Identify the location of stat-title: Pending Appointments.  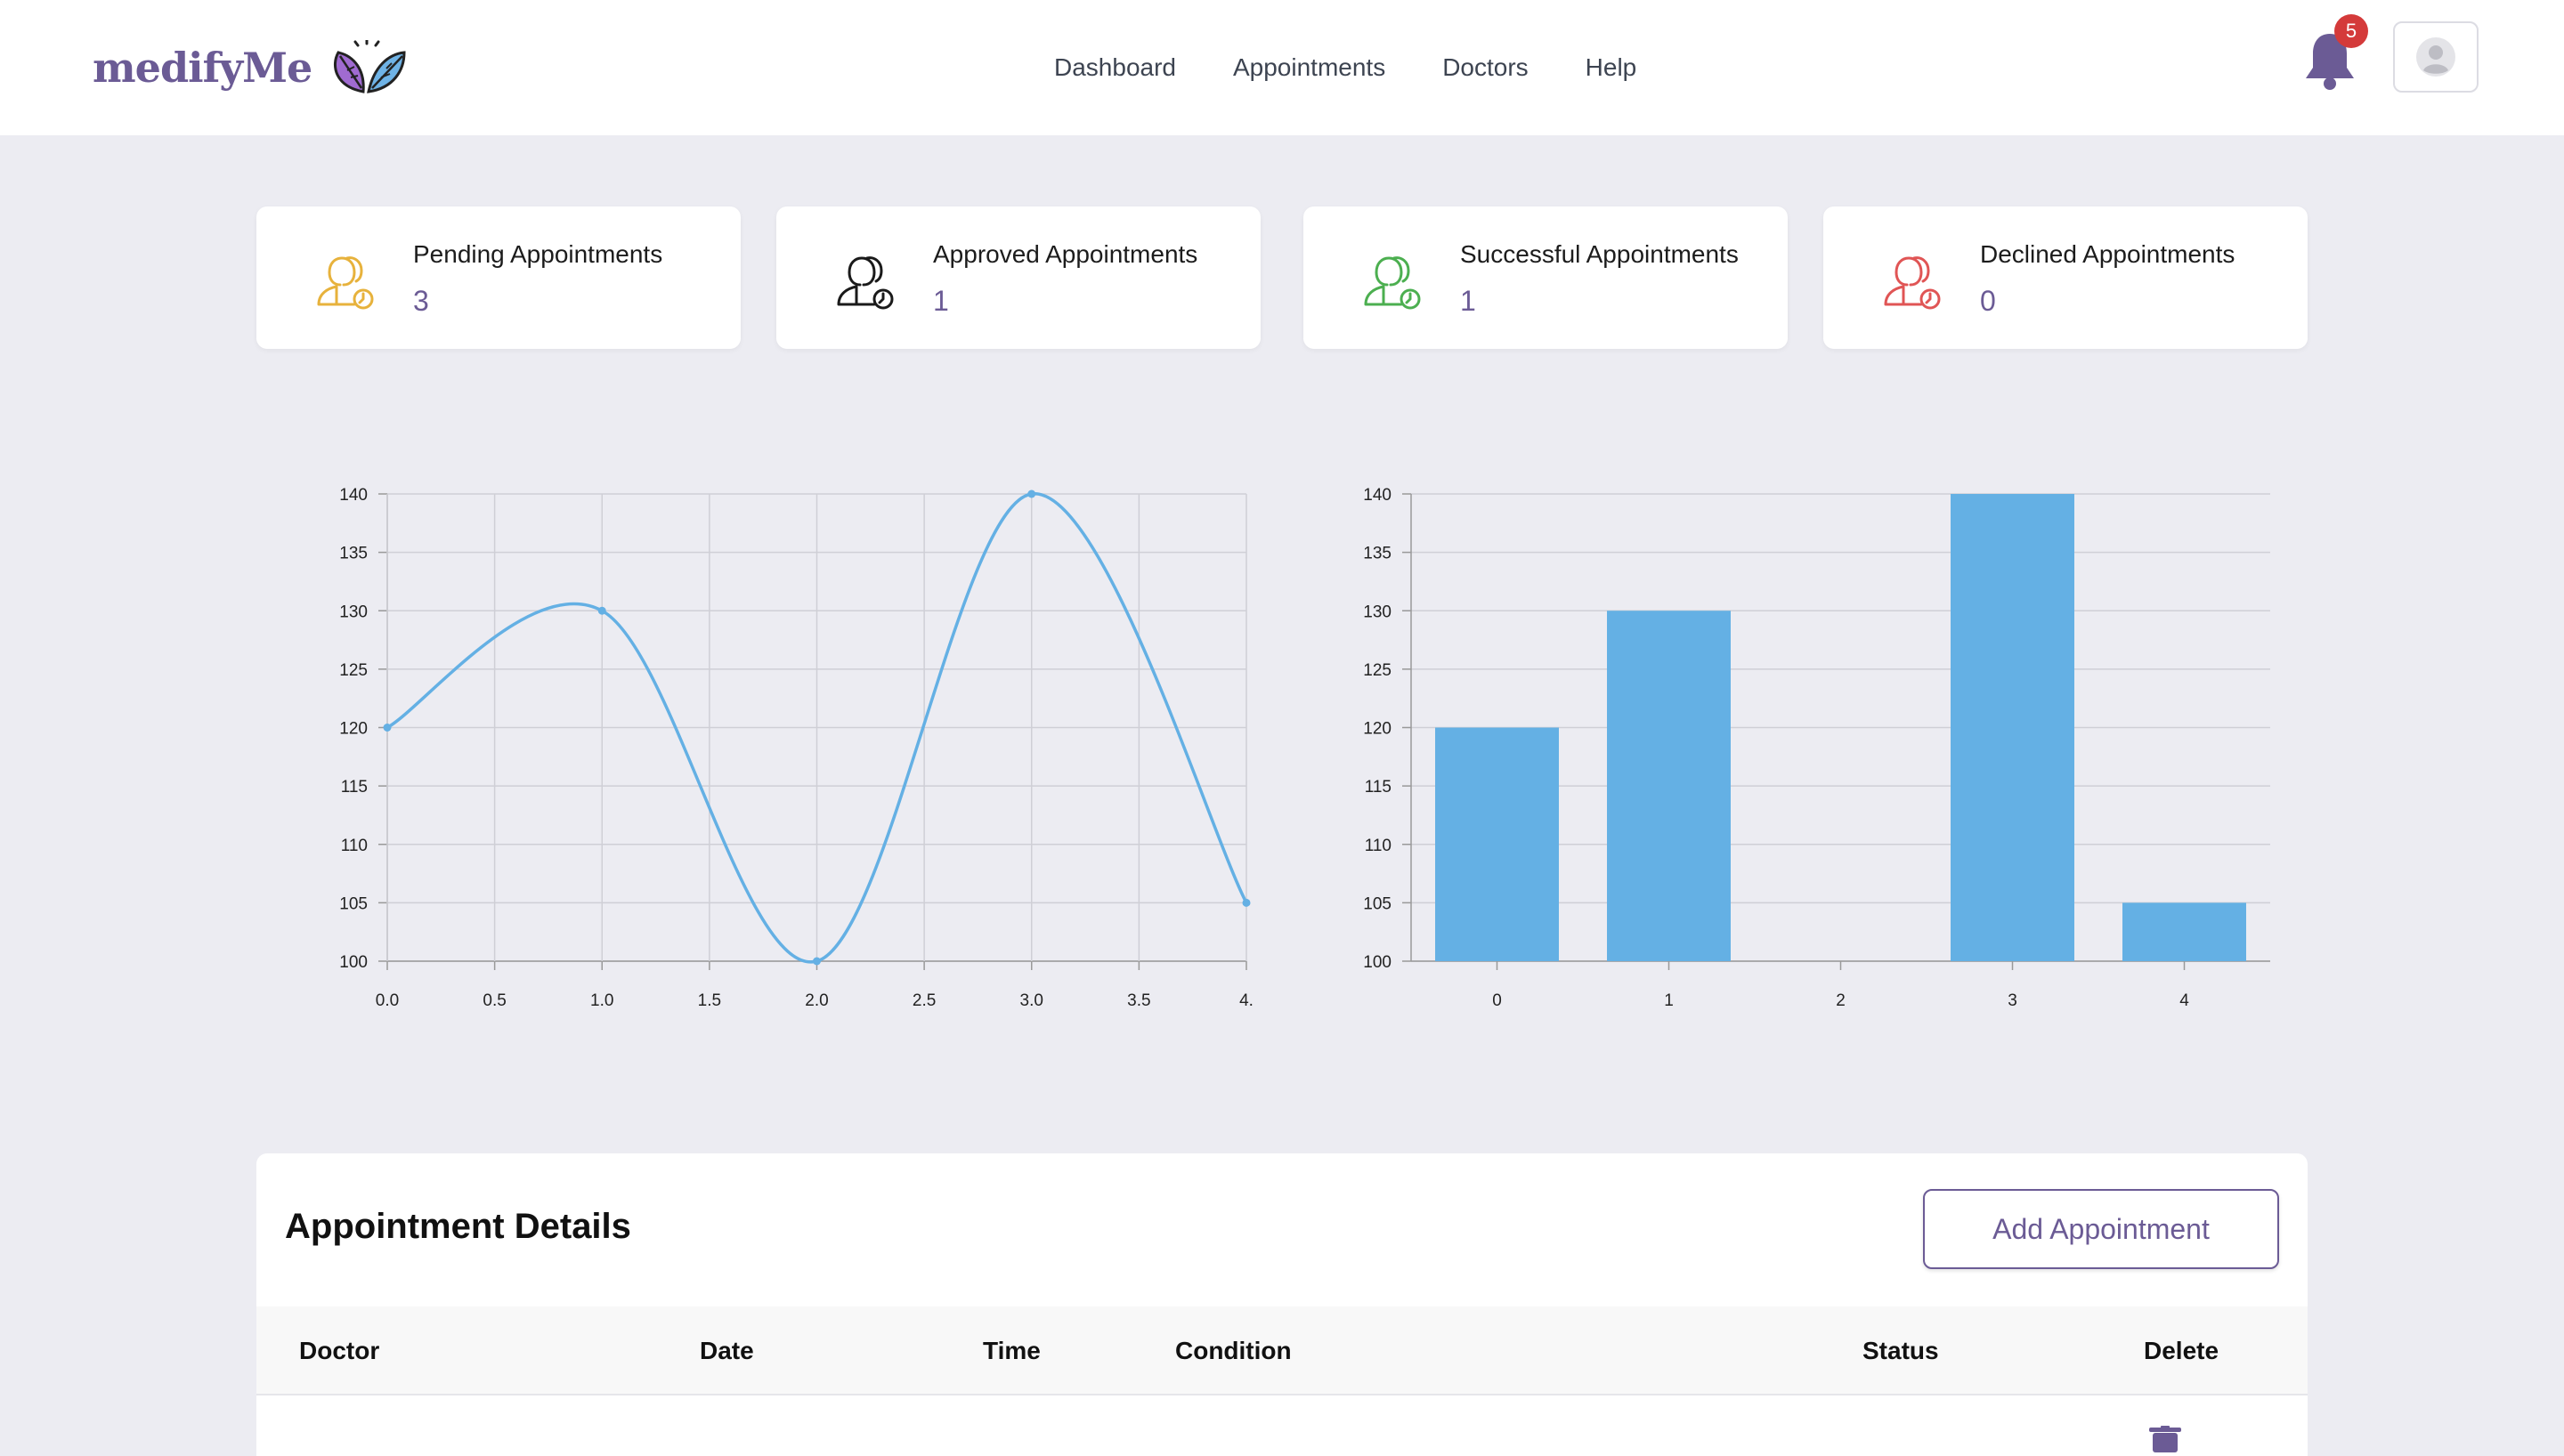
(538, 254).